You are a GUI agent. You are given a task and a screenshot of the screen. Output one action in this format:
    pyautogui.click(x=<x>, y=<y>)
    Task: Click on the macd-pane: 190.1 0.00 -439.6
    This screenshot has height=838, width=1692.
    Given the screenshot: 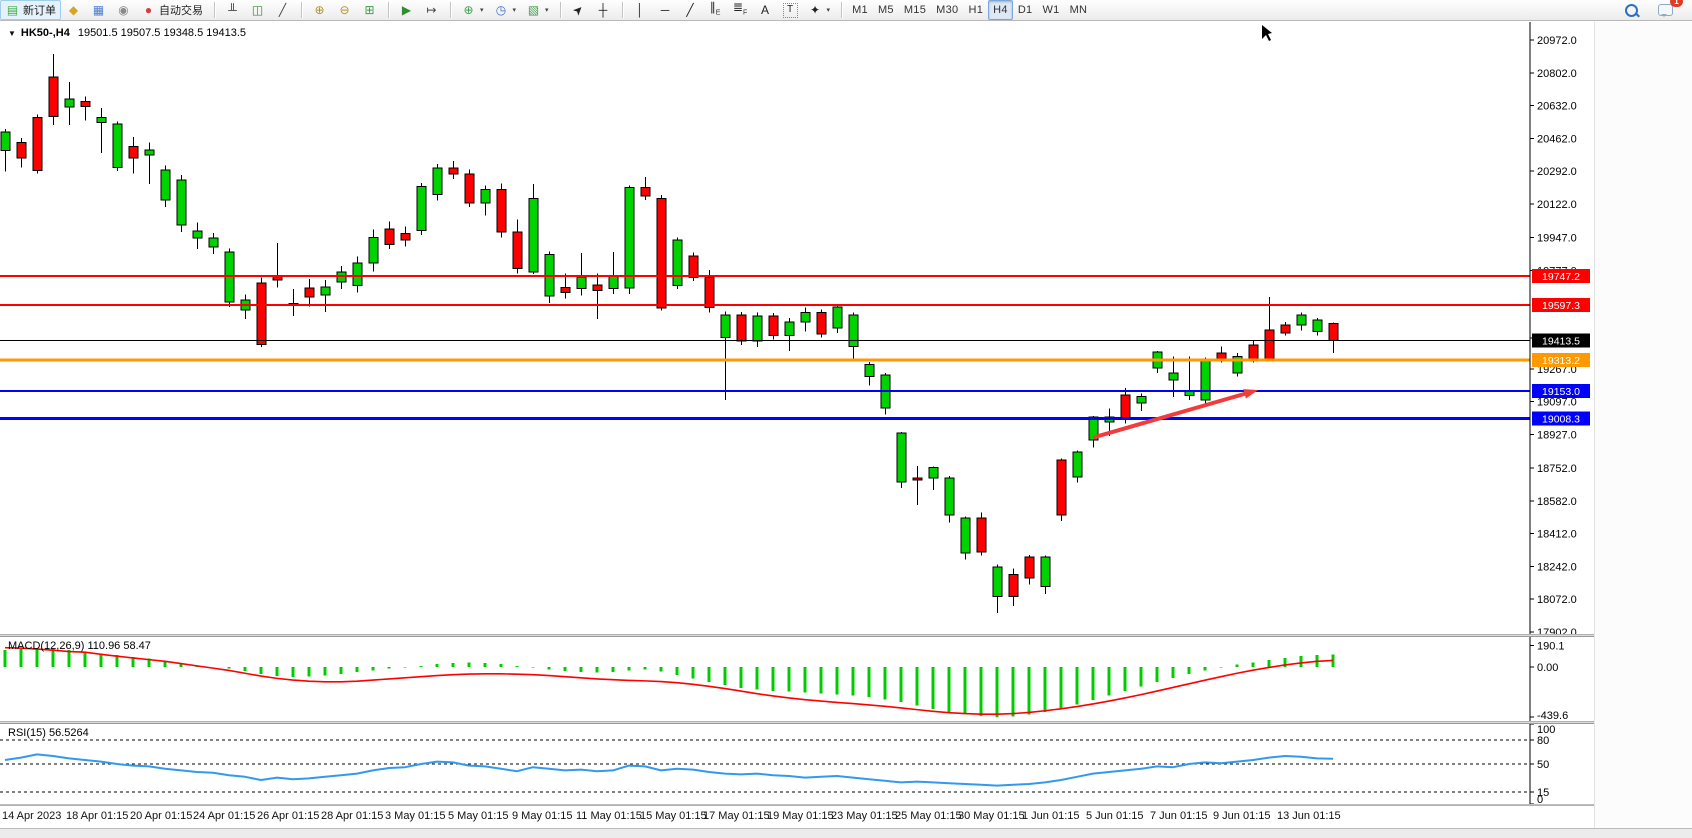 What is the action you would take?
    pyautogui.click(x=846, y=679)
    